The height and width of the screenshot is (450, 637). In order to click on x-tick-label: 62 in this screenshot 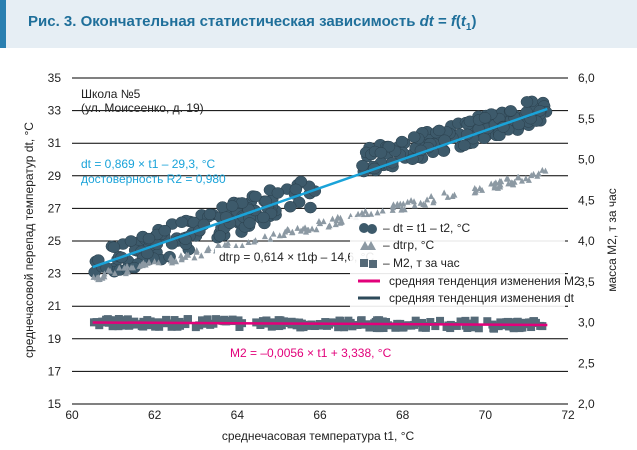, I will do `click(155, 415)`.